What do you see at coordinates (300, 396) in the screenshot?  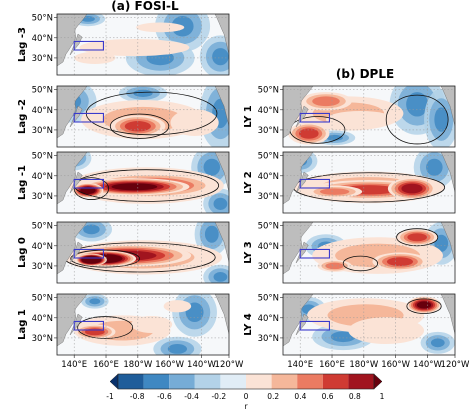 I see `colorbar-tick-label: 0.4` at bounding box center [300, 396].